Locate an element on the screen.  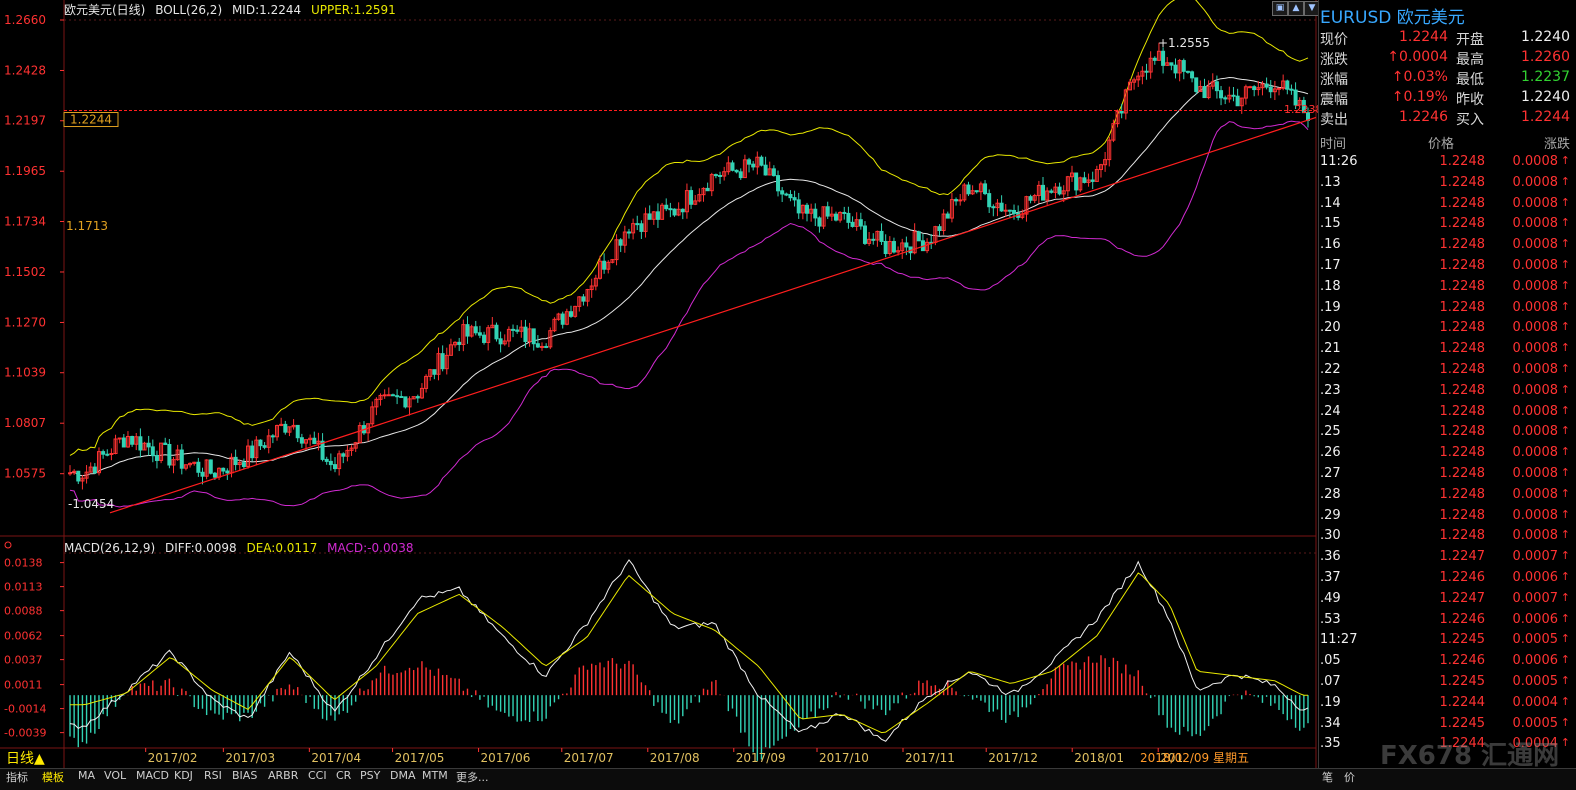
tick-change: 0.0004 is located at coordinates (1535, 702).